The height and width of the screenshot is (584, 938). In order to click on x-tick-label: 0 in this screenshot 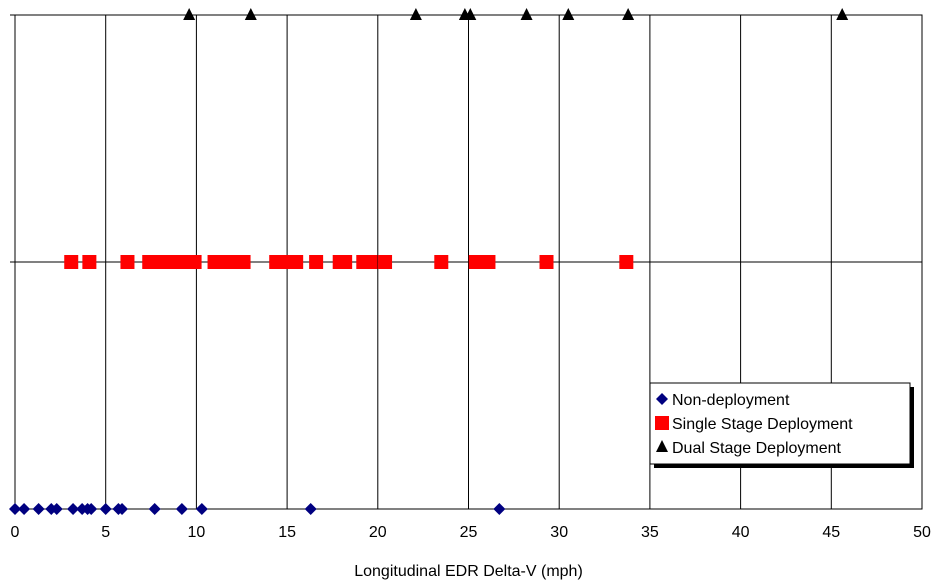, I will do `click(15, 532)`.